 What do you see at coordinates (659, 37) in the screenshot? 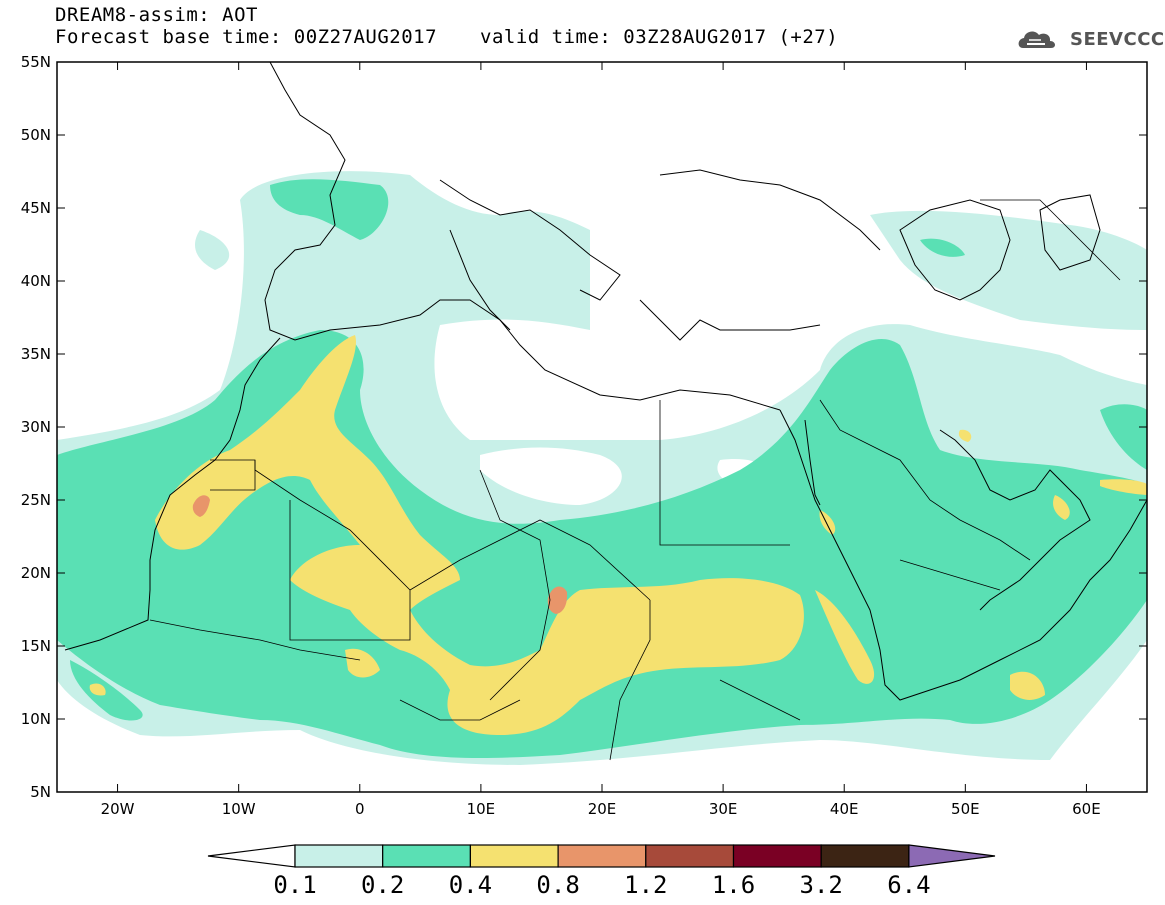
I see `valid-time: valid time: 03Z28AUG2017 (+27)` at bounding box center [659, 37].